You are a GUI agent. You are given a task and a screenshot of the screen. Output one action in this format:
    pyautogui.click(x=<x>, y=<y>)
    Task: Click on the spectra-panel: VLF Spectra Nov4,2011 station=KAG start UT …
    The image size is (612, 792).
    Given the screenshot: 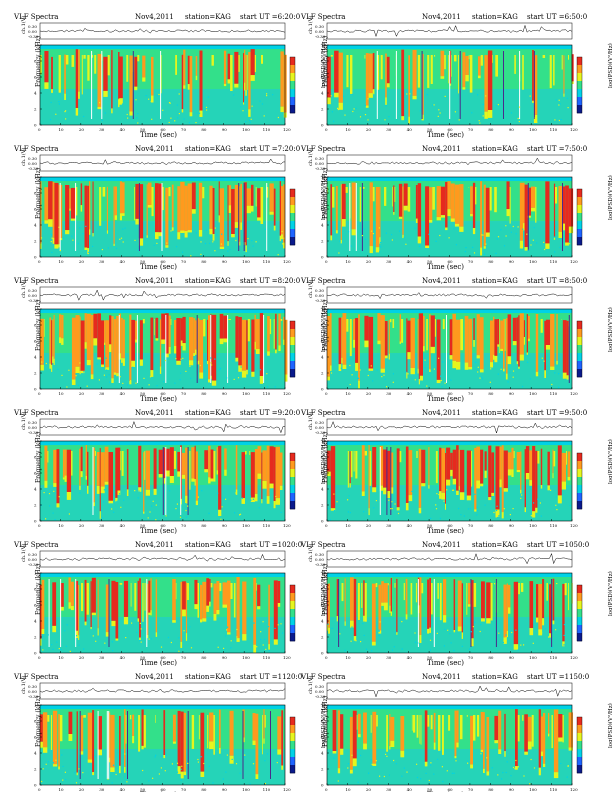 What is the action you would take?
    pyautogui.click(x=456, y=208)
    